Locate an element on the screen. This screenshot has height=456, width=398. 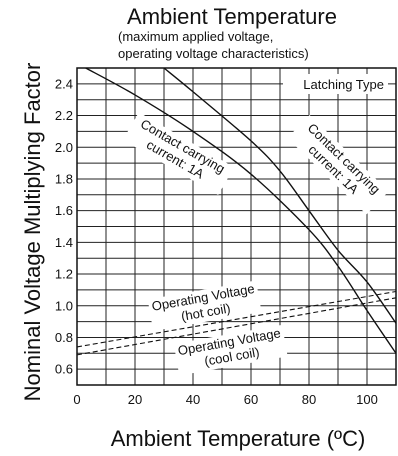
x-tick-label: 80 is located at coordinates (309, 399).